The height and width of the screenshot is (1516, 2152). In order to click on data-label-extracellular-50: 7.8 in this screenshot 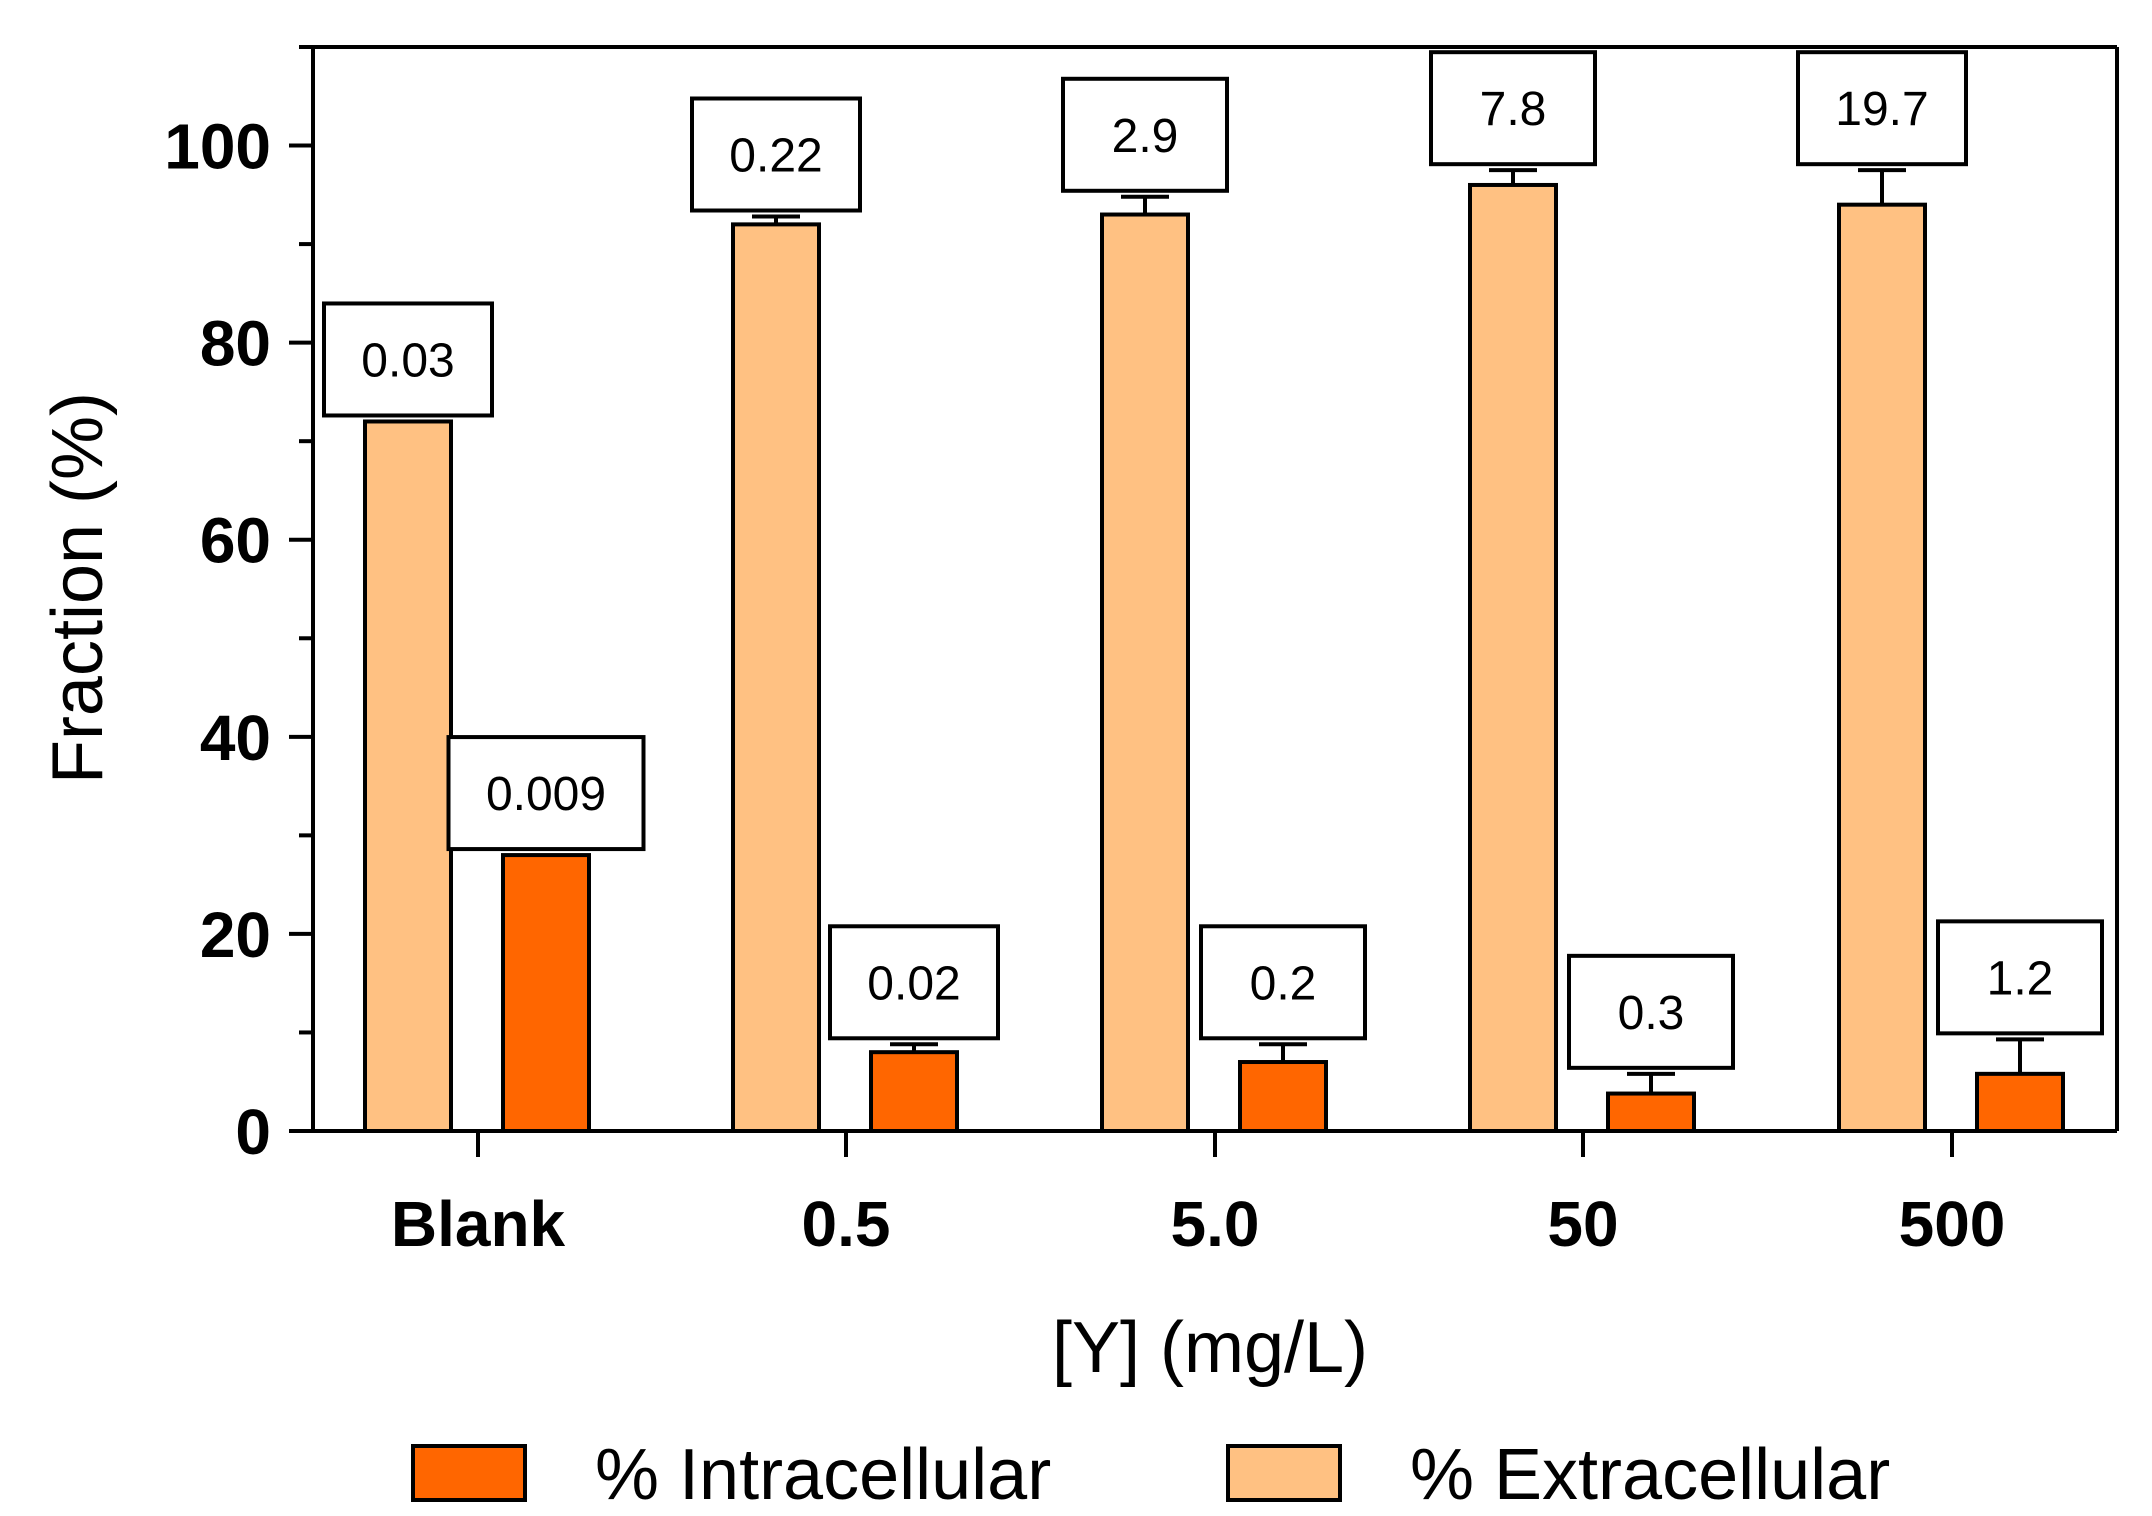, I will do `click(1513, 108)`.